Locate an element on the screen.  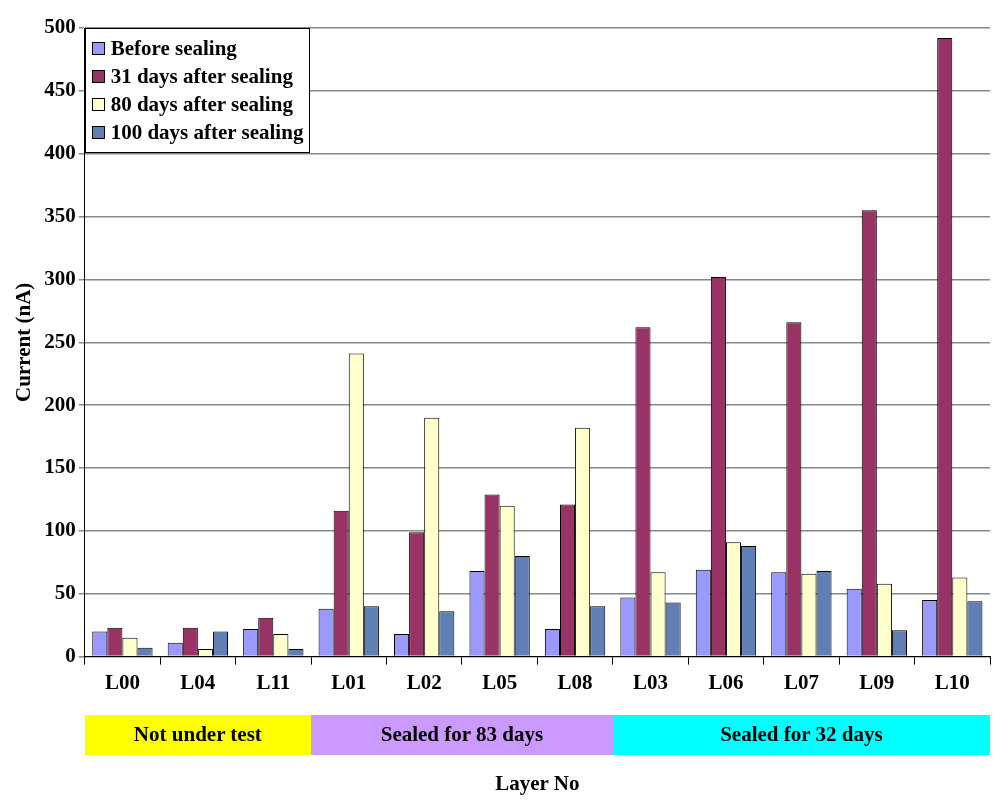
y-tick-label: 100 is located at coordinates (60, 529).